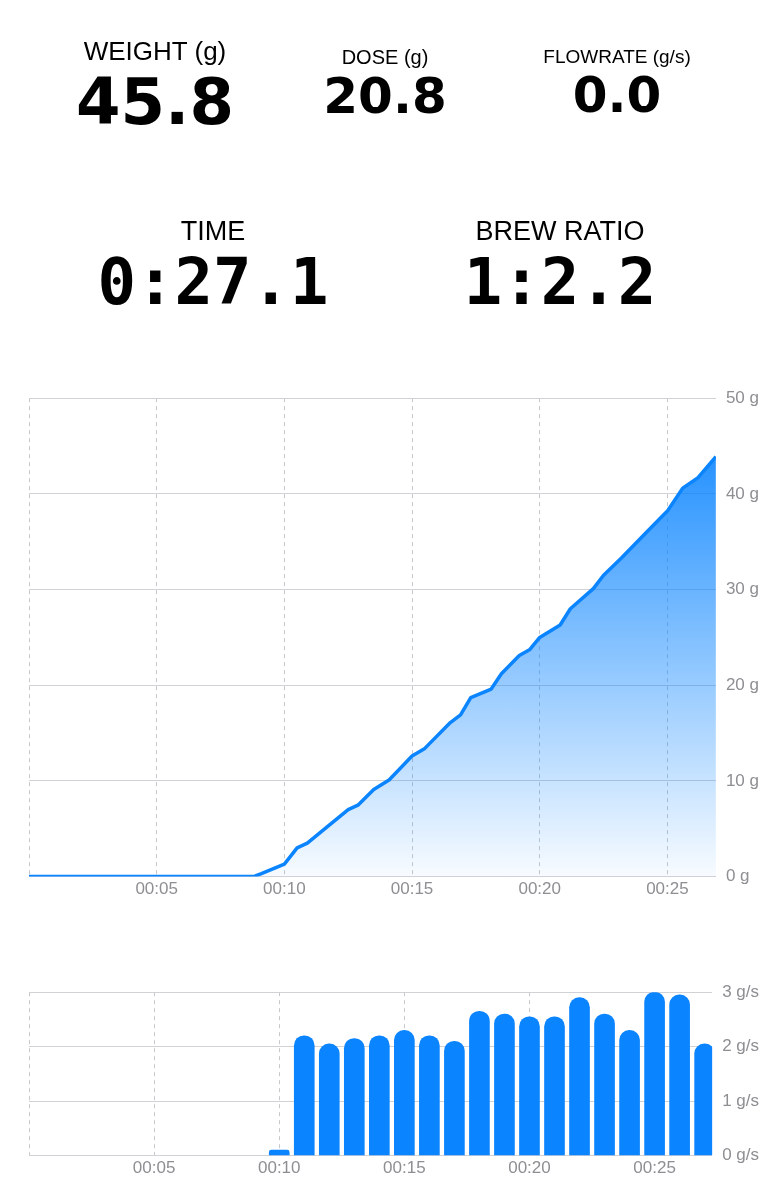 This screenshot has height=1200, width=773. Describe the element at coordinates (740, 991) in the screenshot. I see `y-tick-label: 3 g/s` at that location.